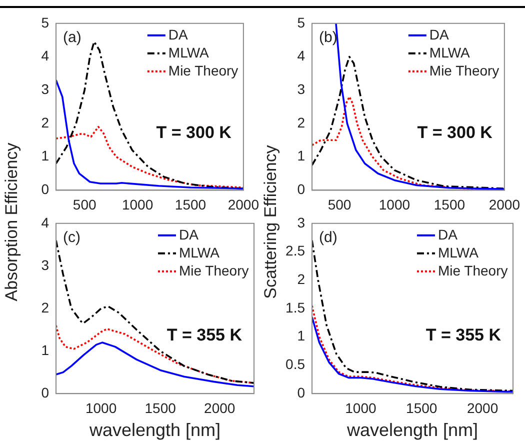 Image resolution: width=525 pixels, height=445 pixels. What do you see at coordinates (328, 237) in the screenshot?
I see `annotation: (d)` at bounding box center [328, 237].